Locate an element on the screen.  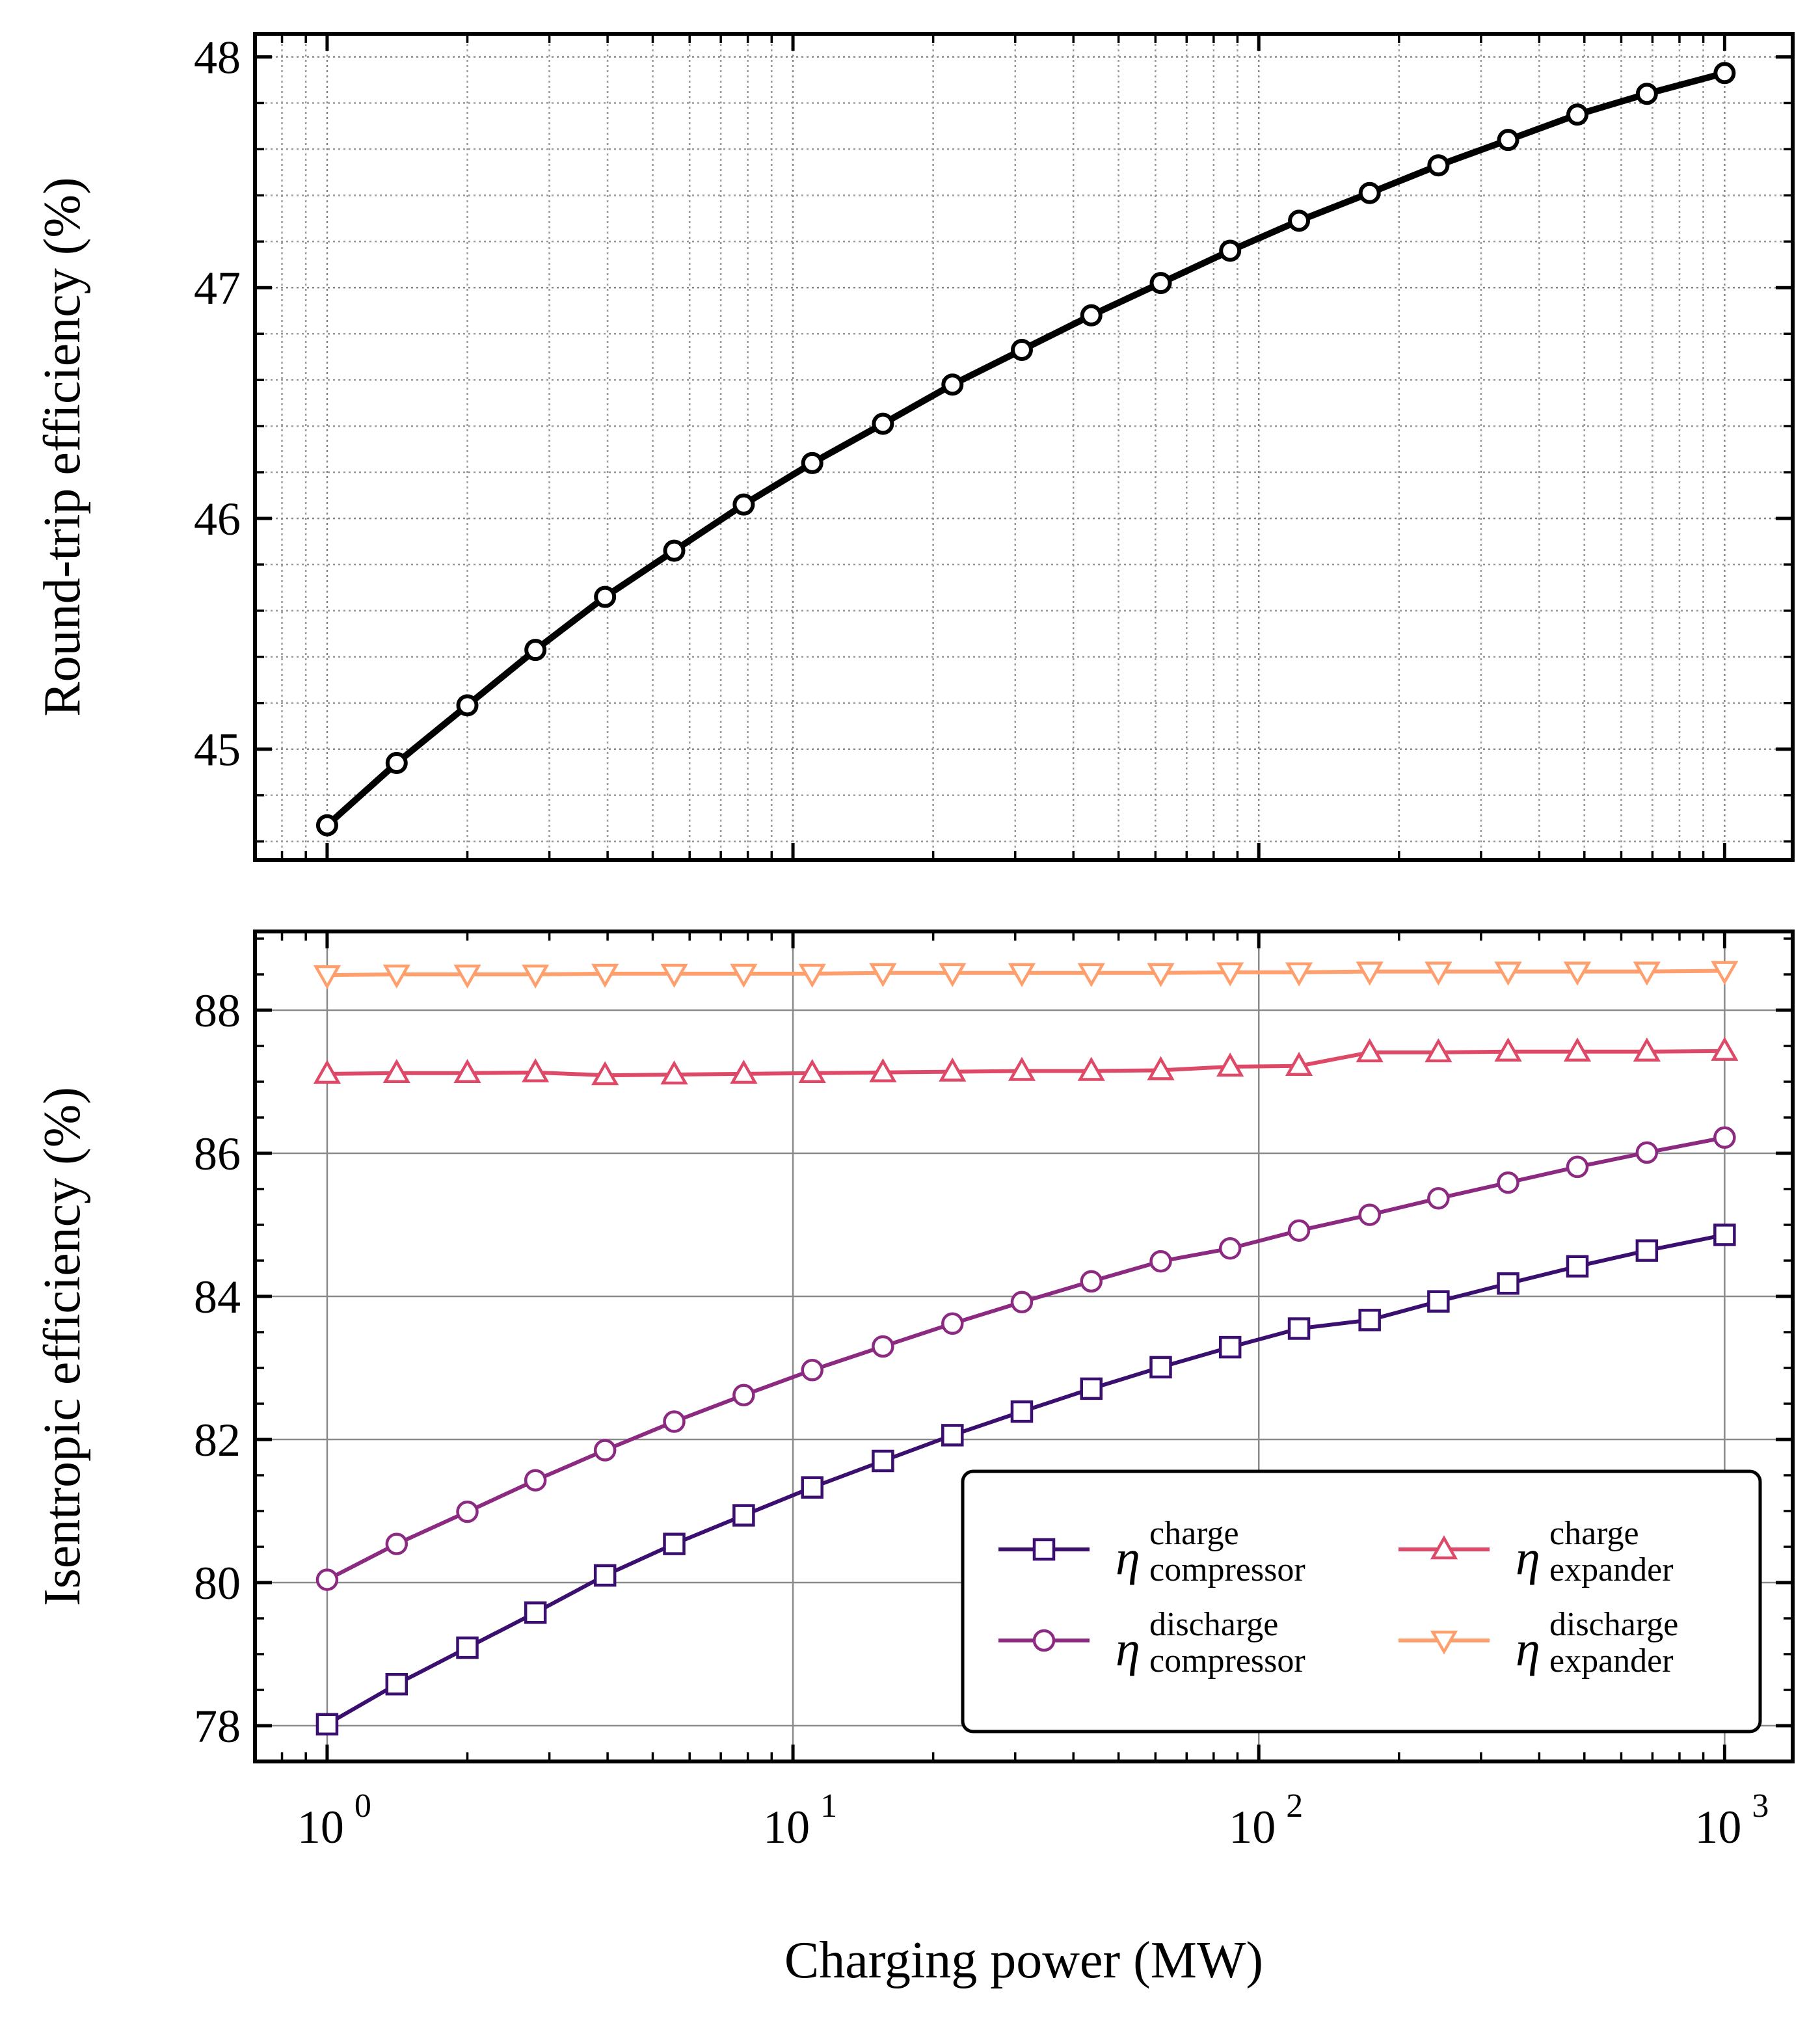
y-tick-label: 84 is located at coordinates (218, 1297).